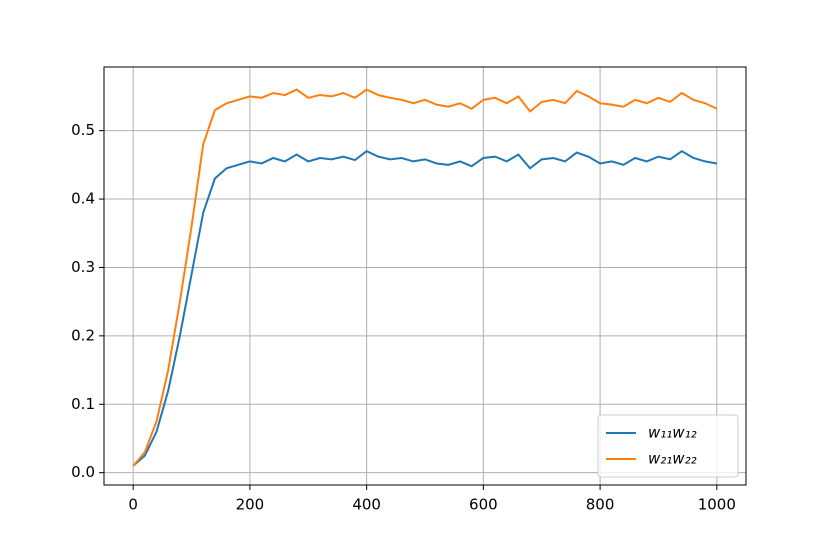  What do you see at coordinates (83, 199) in the screenshot?
I see `y-tick-label: 0.4` at bounding box center [83, 199].